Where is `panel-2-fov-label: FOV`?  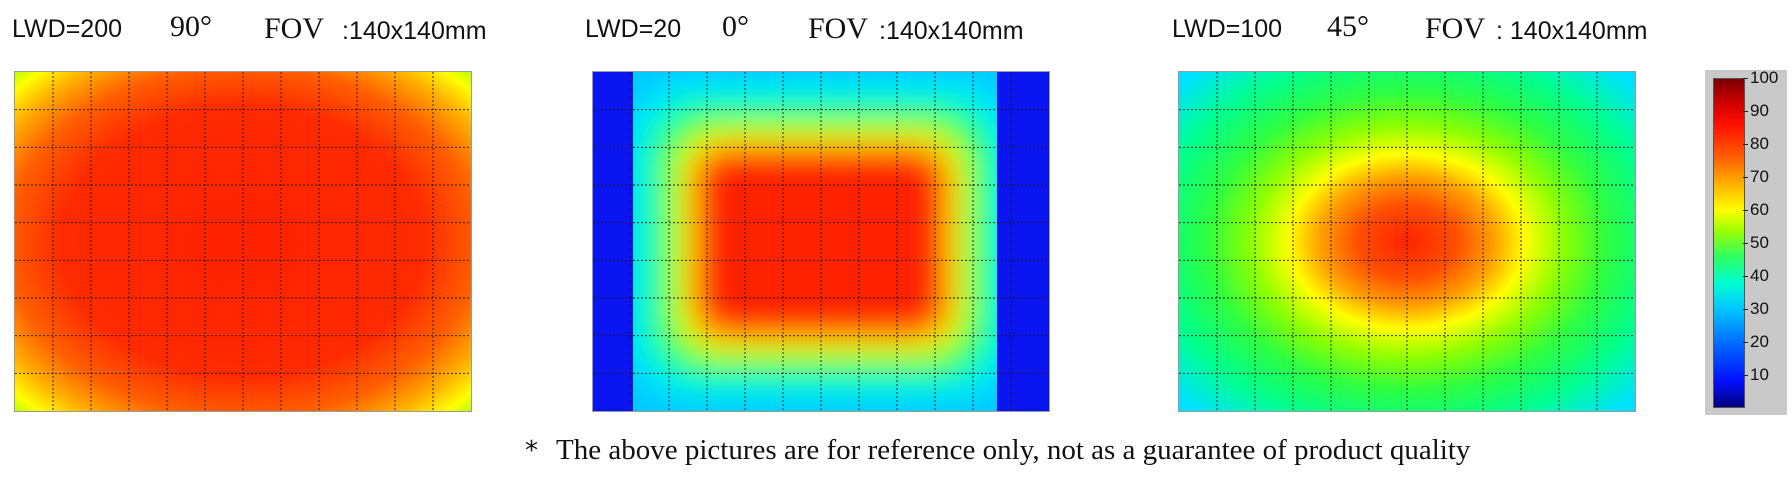
panel-2-fov-label: FOV is located at coordinates (838, 28).